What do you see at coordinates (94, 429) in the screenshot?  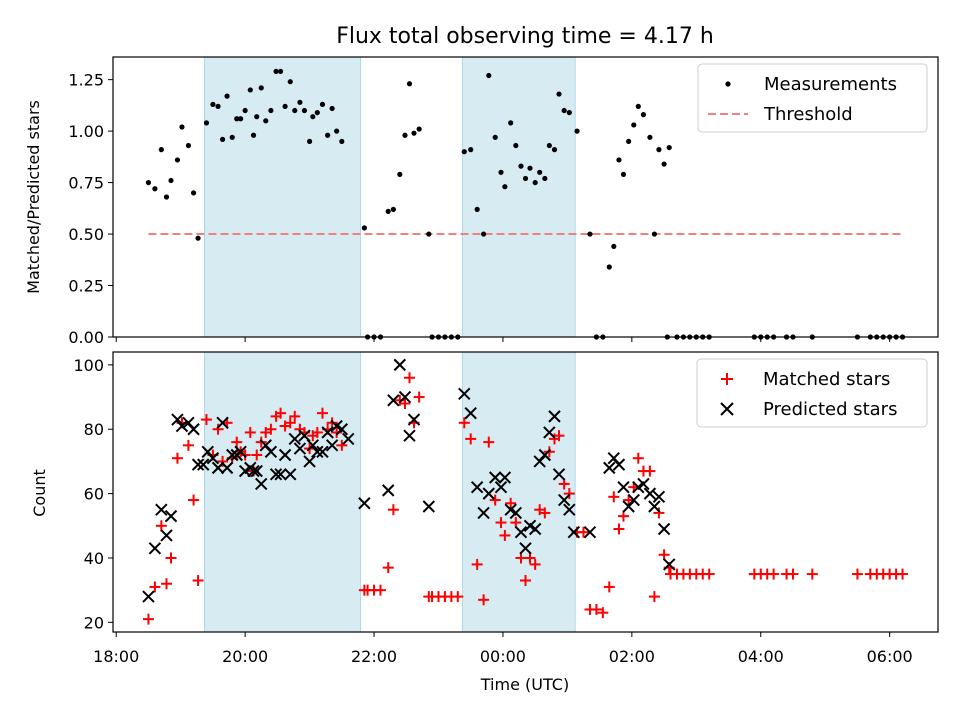 I see `bottom-y-tick-label: 80` at bounding box center [94, 429].